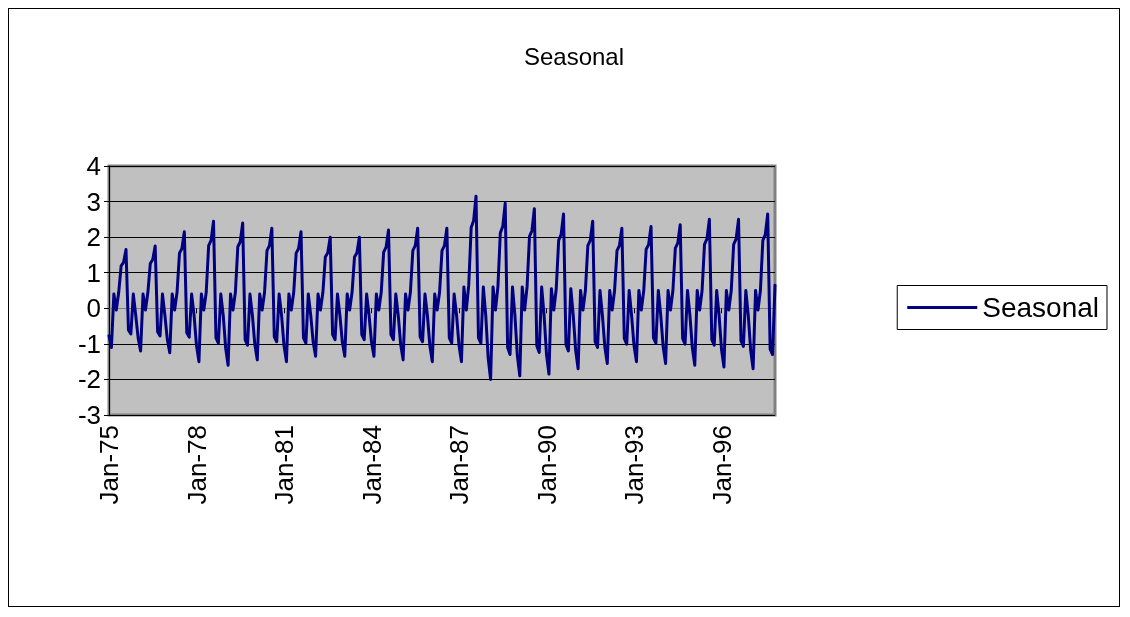 The width and height of the screenshot is (1130, 617). Describe the element at coordinates (93, 166) in the screenshot. I see `y-tick-label: 4` at that location.